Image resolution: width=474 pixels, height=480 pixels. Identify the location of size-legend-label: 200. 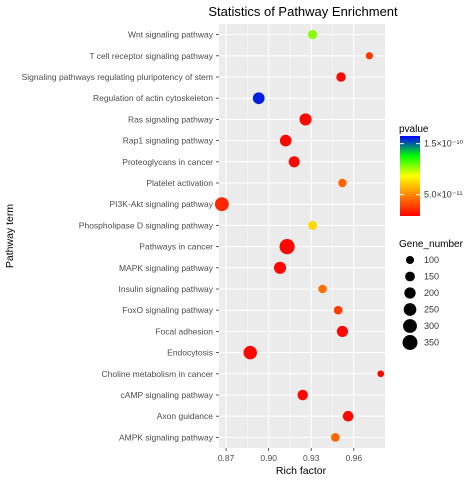
(431, 293).